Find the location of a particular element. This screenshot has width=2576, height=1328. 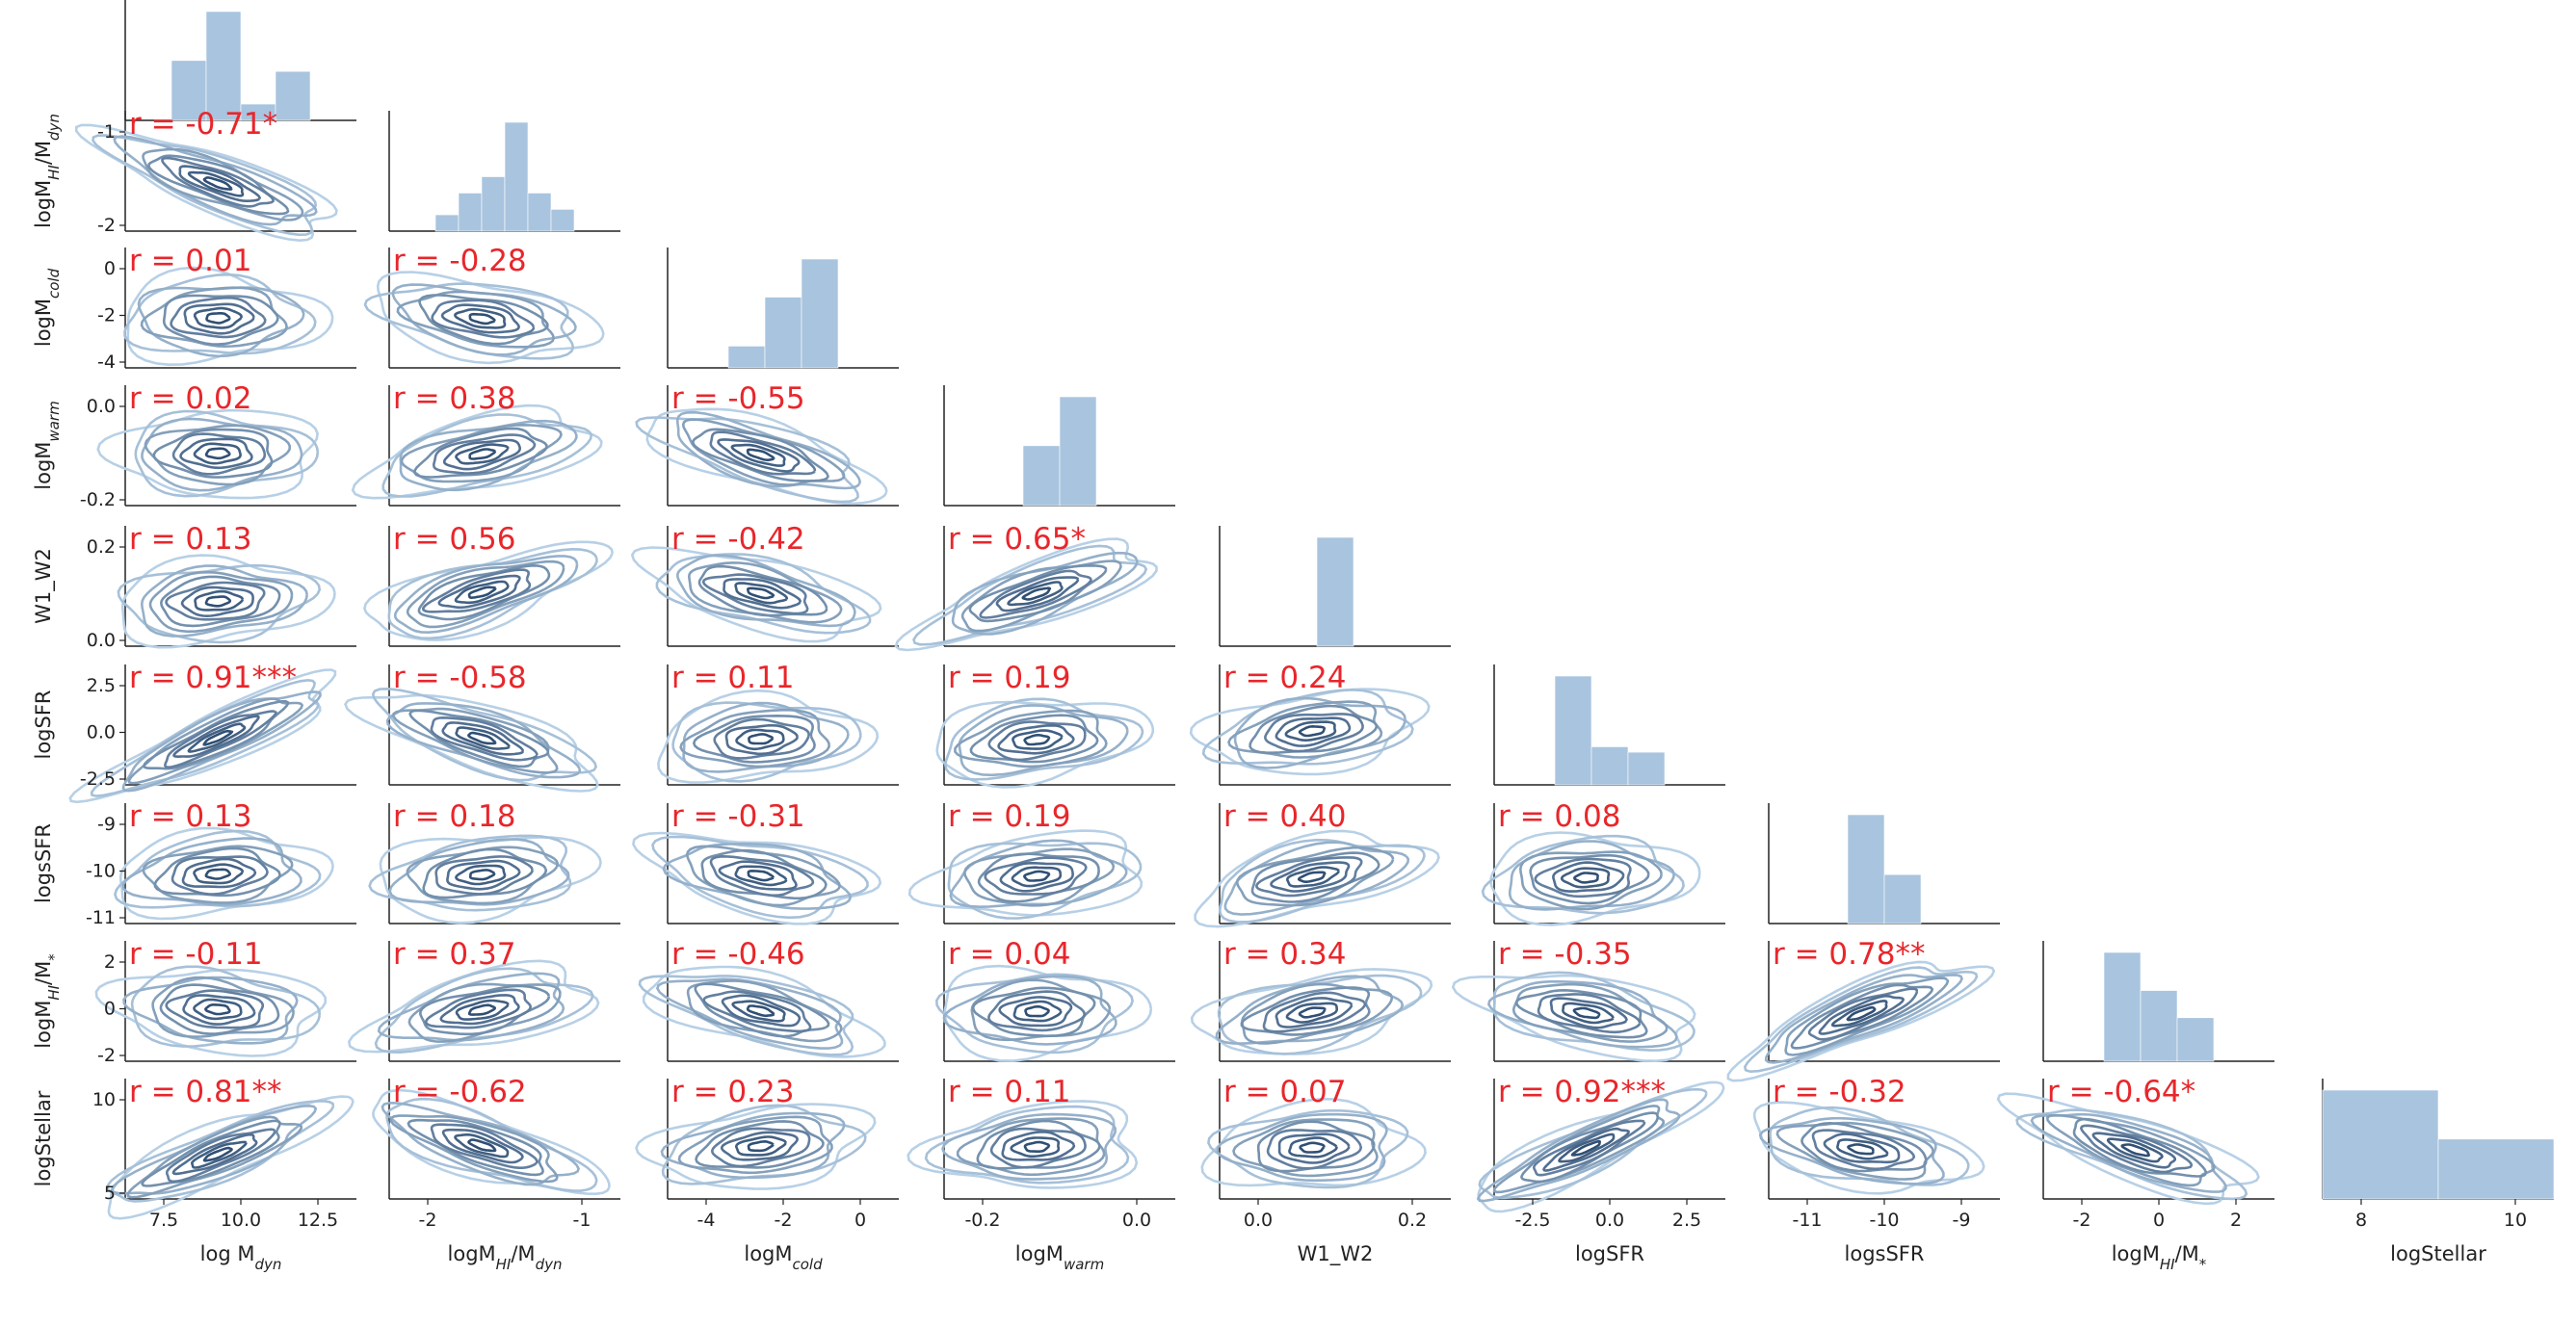

x-axis-label-logMHIstar: logMHI/M* is located at coordinates (2159, 1257).